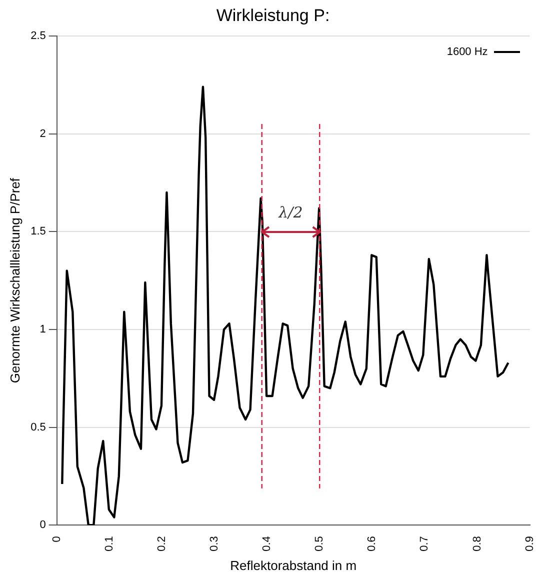  Describe the element at coordinates (273, 16) in the screenshot. I see `chart-title: Wirkleistung P:` at that location.